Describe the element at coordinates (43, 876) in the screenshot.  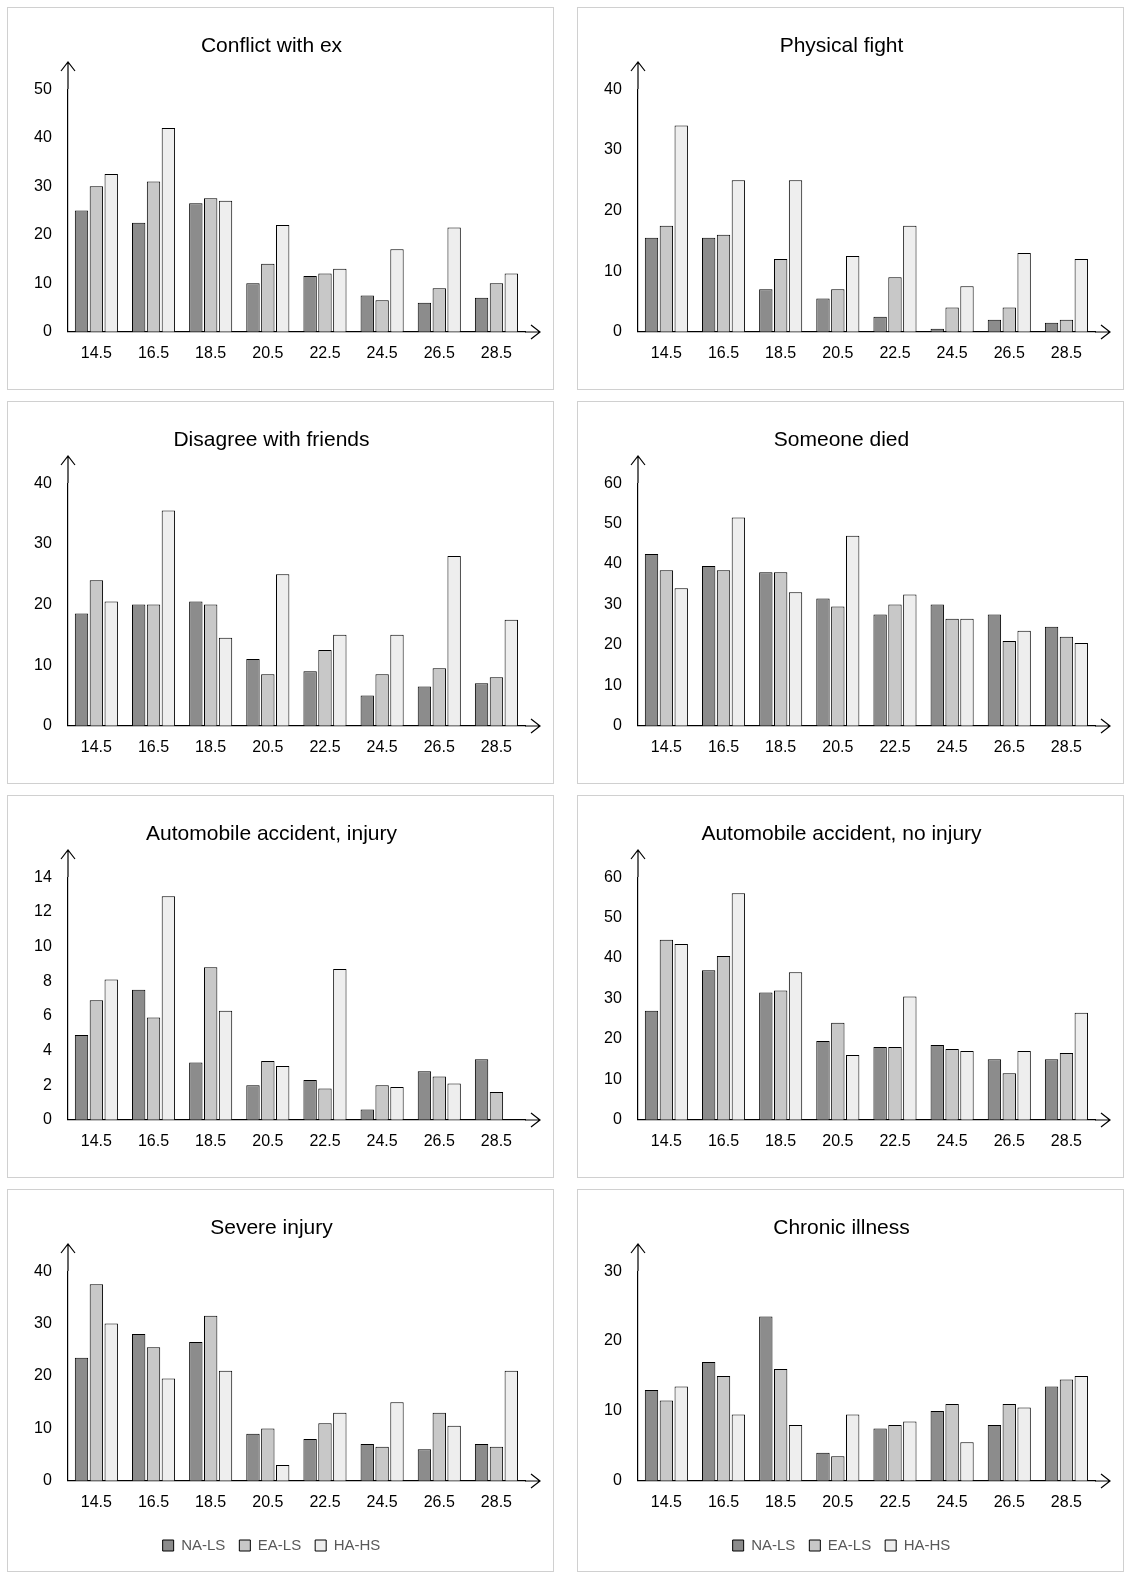
I see `y-tick-label: 14` at that location.